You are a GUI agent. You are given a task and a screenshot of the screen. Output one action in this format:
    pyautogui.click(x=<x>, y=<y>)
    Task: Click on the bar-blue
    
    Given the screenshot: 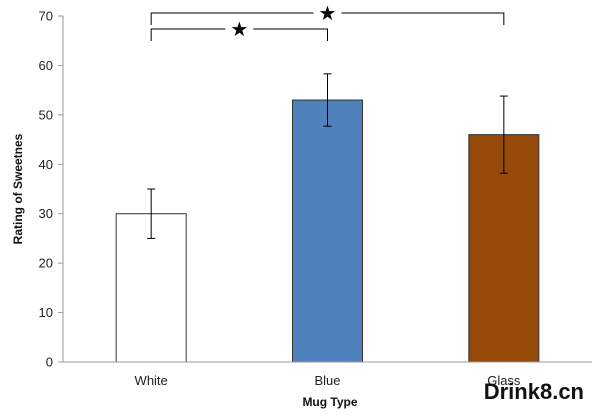 What is the action you would take?
    pyautogui.click(x=327, y=231)
    